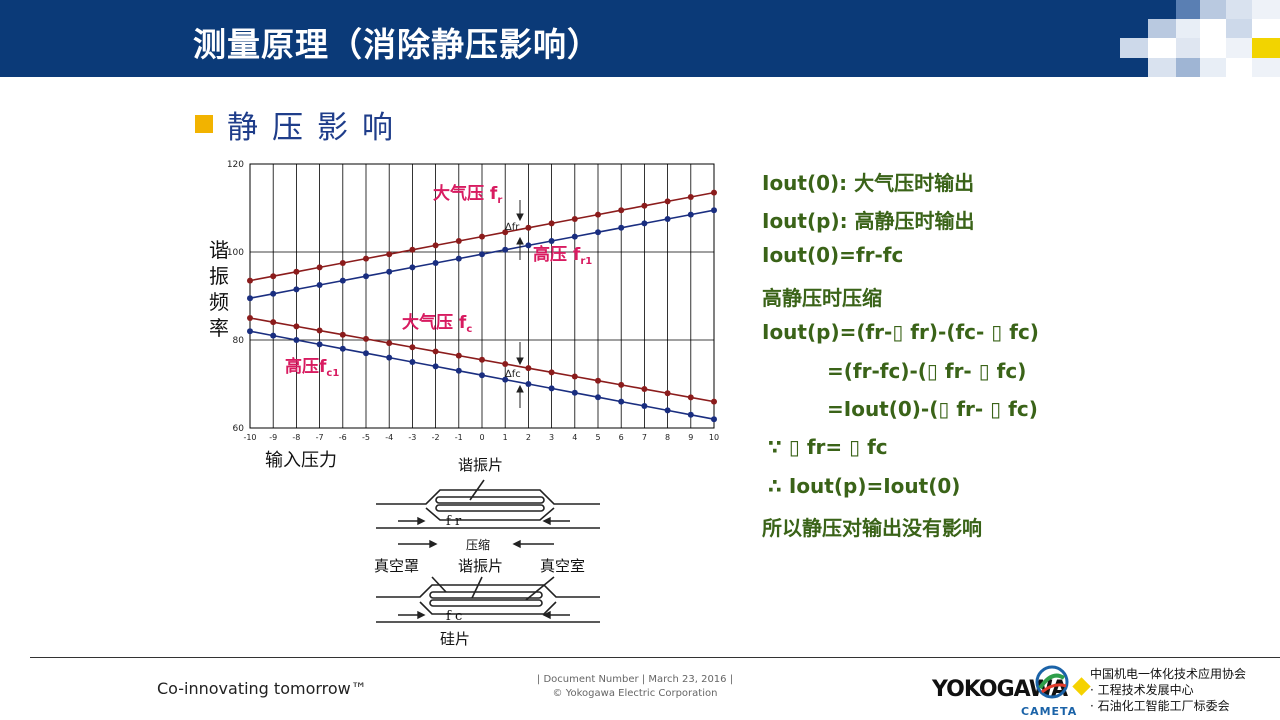 The height and width of the screenshot is (720, 1280). I want to click on x-tick-labels: -10 -9 -8 -7 -6 -5 -4 -3 -2 -1 0 1 2 3 4 5 6 7 8 9 10, so click(481, 437).